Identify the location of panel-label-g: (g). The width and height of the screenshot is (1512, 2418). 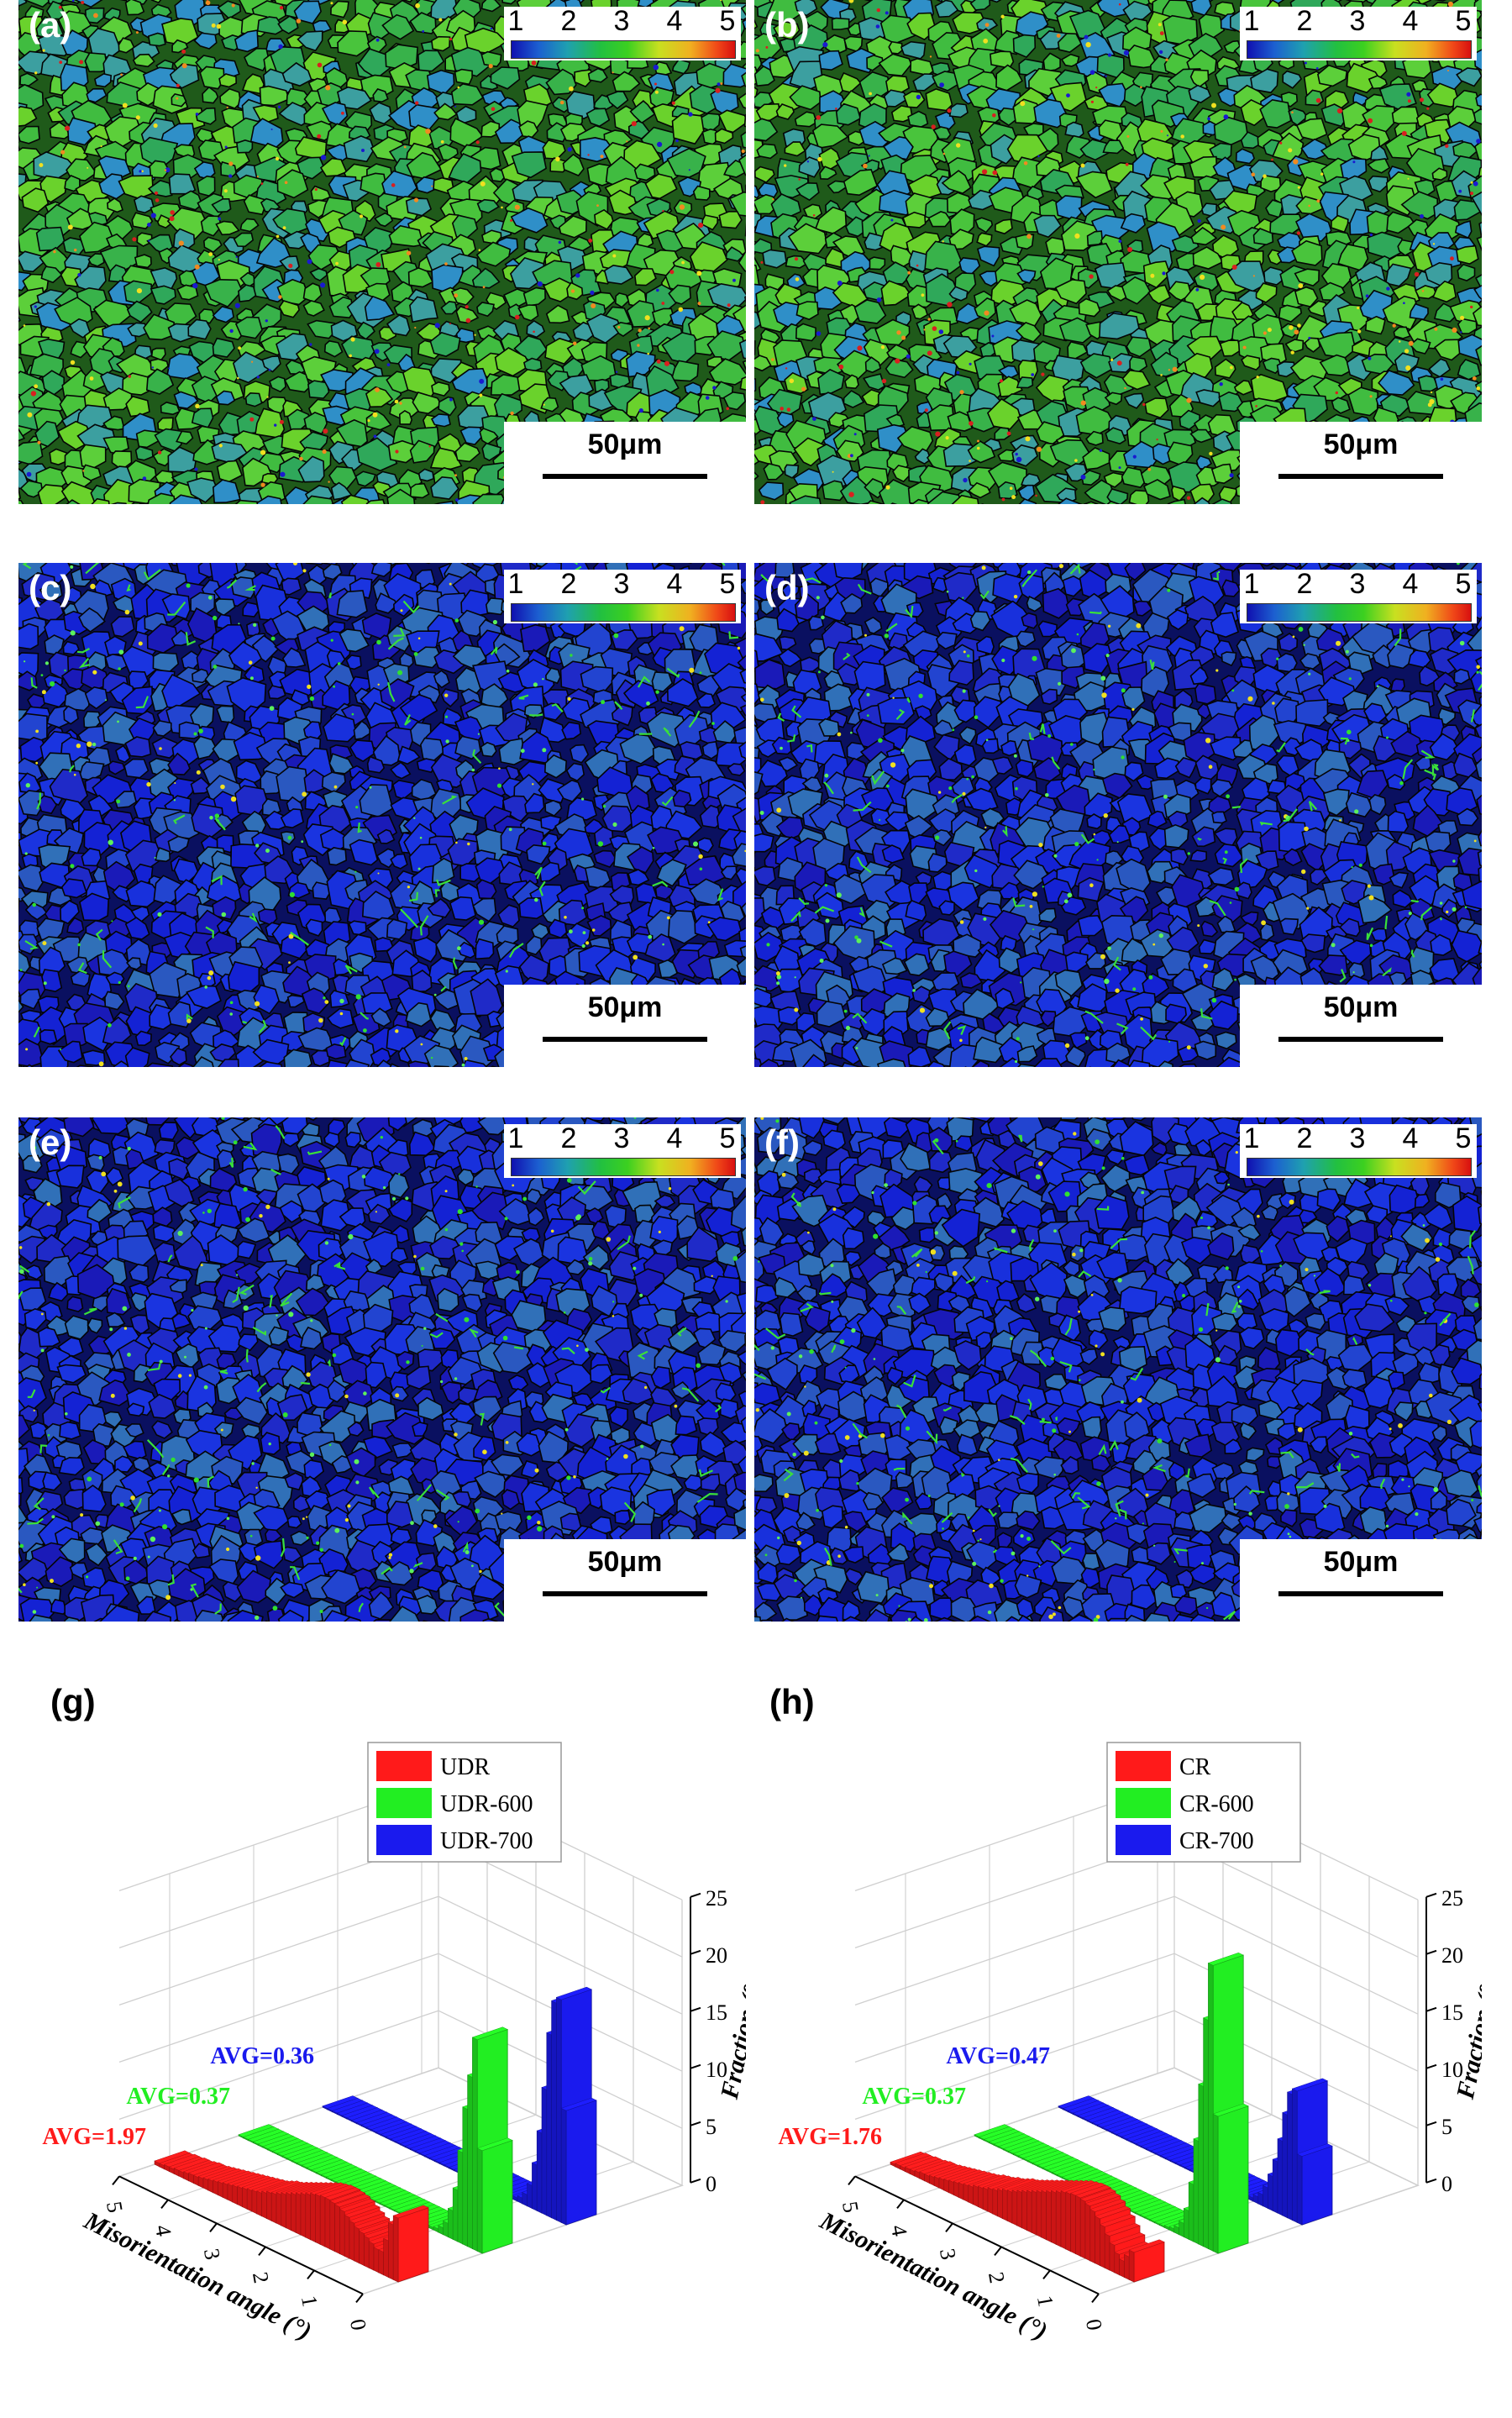
(73, 1702).